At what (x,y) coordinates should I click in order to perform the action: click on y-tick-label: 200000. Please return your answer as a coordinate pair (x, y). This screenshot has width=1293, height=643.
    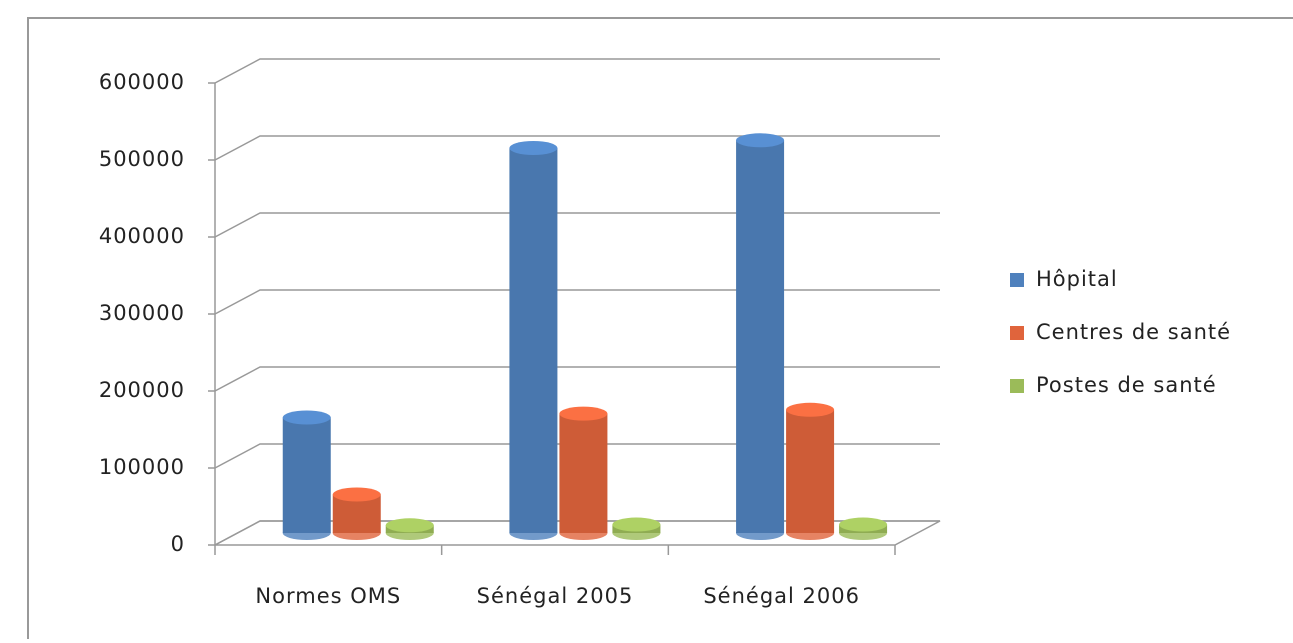
    Looking at the image, I should click on (142, 390).